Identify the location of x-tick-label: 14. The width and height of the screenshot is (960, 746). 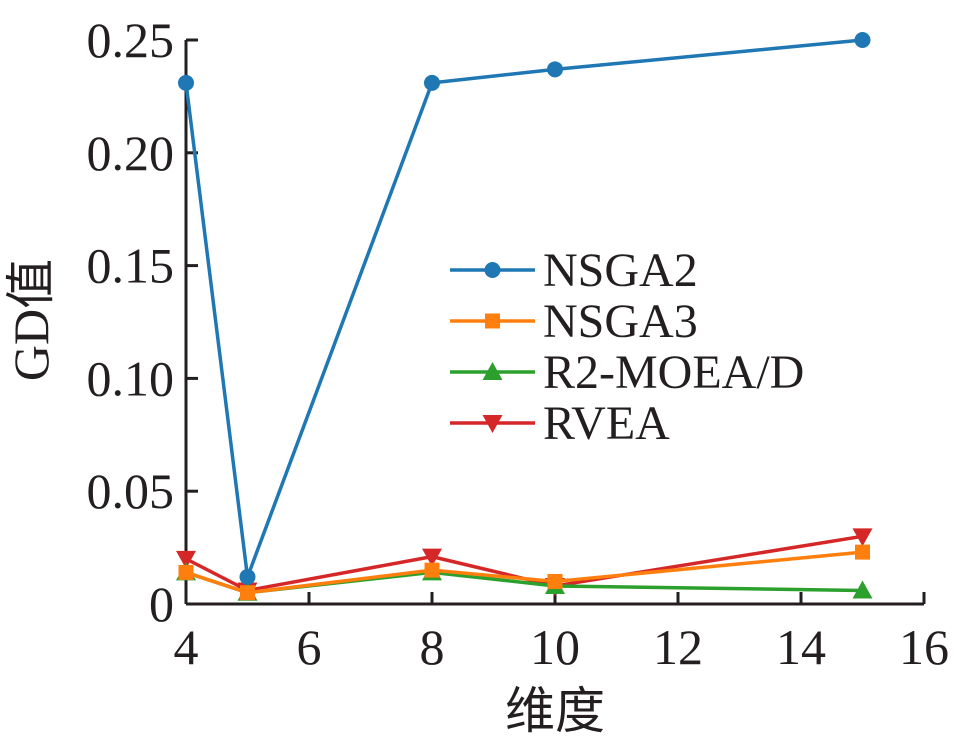
(801, 647).